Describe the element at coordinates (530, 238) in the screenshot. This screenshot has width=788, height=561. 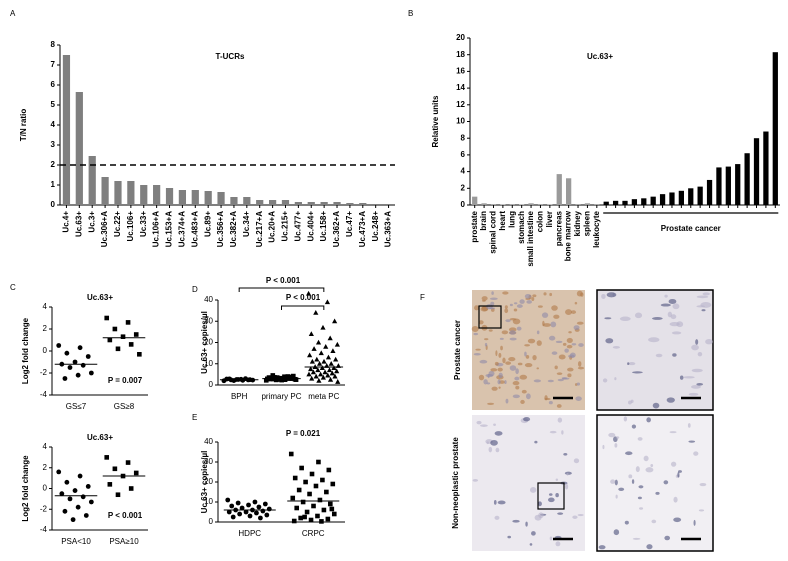
I see `x-tick-label: small intestine` at that location.